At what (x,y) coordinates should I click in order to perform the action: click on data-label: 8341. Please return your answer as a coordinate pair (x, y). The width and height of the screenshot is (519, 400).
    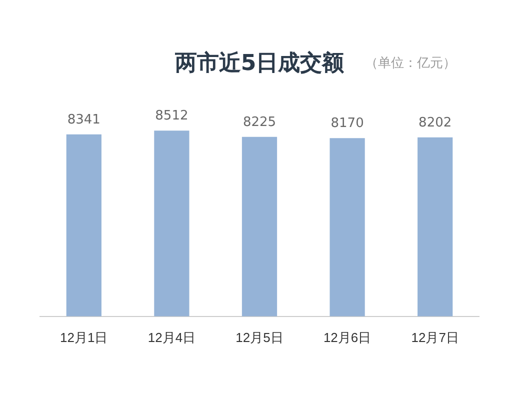
    Looking at the image, I should click on (83, 120).